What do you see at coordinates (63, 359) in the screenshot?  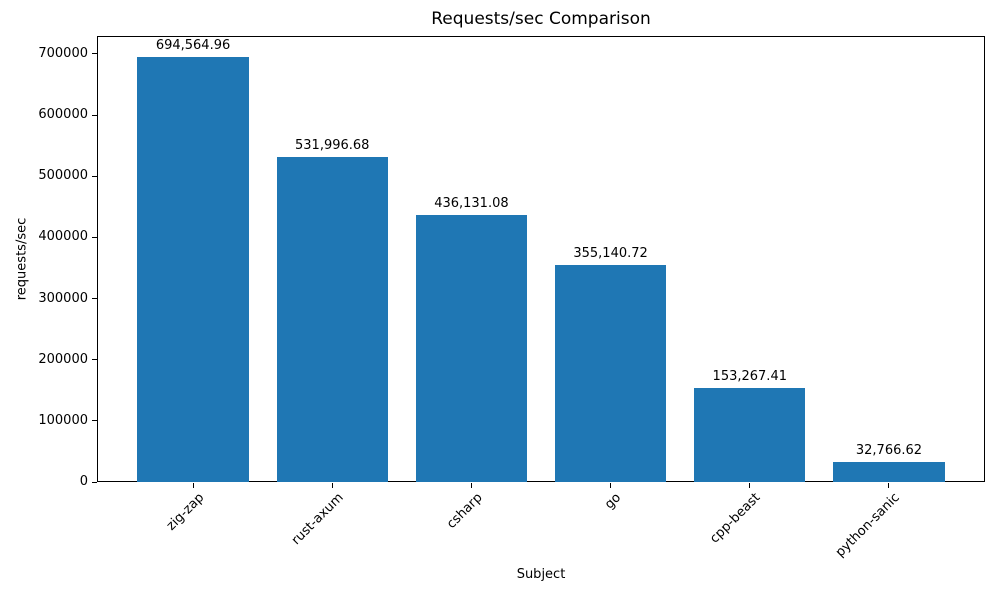 I see `y-tick-label: 200000` at bounding box center [63, 359].